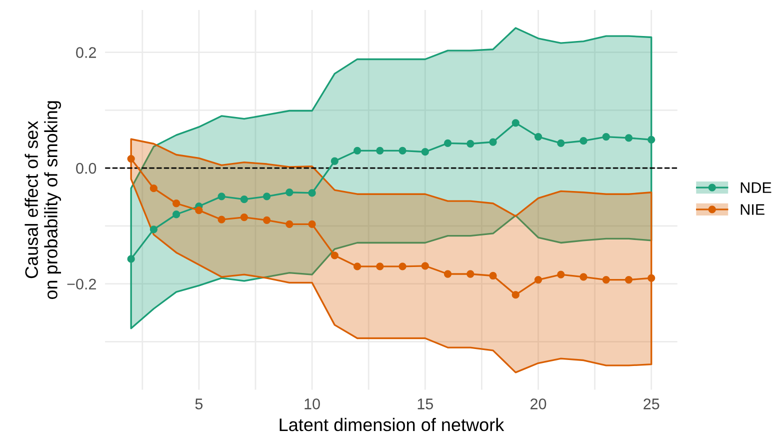  I want to click on y-tick-label: 0.2, so click(86, 52).